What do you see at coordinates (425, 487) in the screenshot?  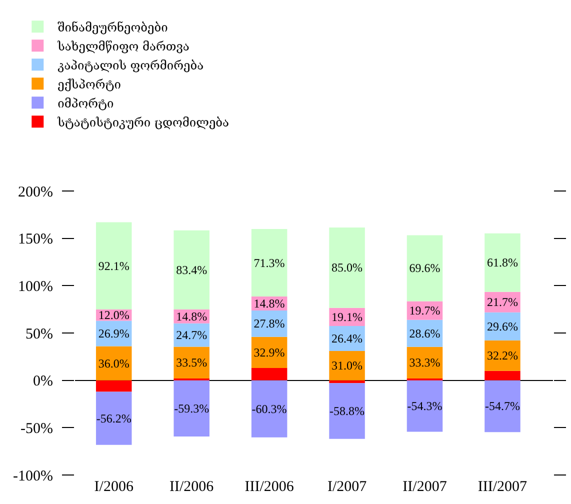 I see `x-tick-label: II/2007` at bounding box center [425, 487].